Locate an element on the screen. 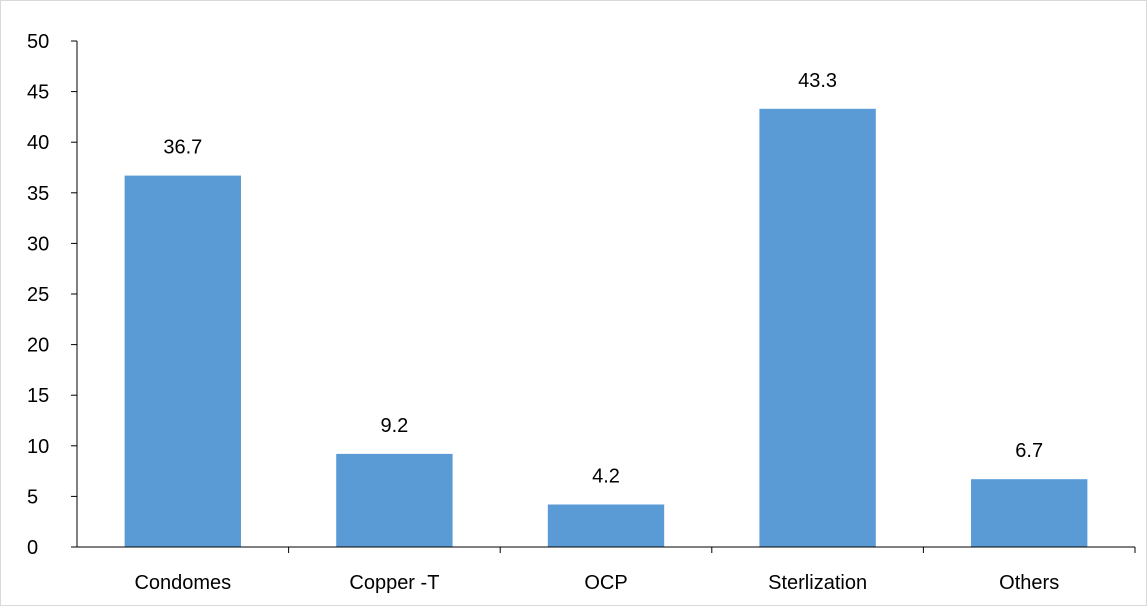 This screenshot has height=606, width=1147. y-tick-label: 20 is located at coordinates (38, 346).